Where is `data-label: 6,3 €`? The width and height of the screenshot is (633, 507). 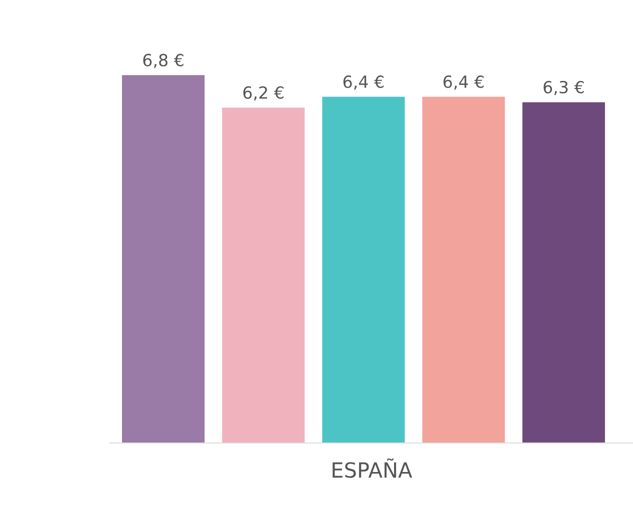 data-label: 6,3 € is located at coordinates (564, 88).